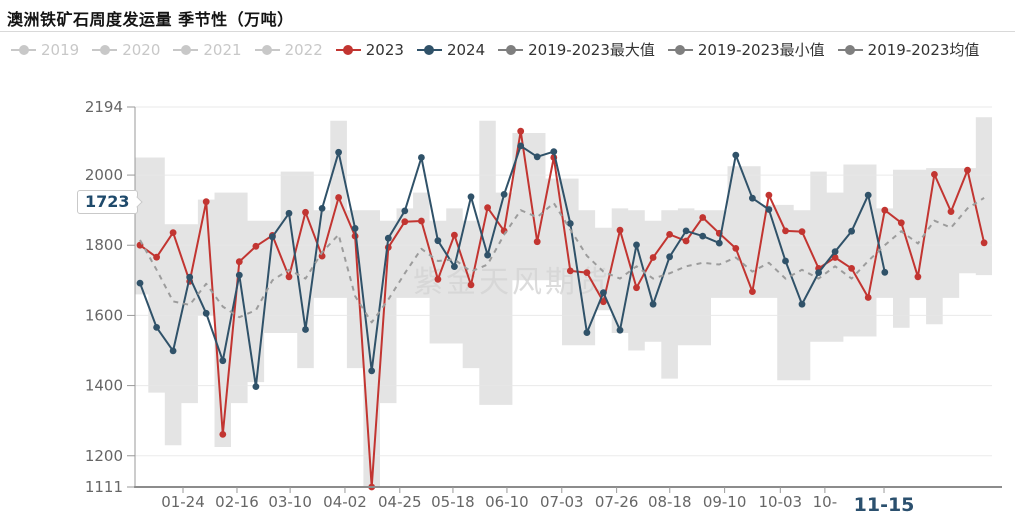  Describe the element at coordinates (141, 49) in the screenshot. I see `legend-label: 2020` at that location.